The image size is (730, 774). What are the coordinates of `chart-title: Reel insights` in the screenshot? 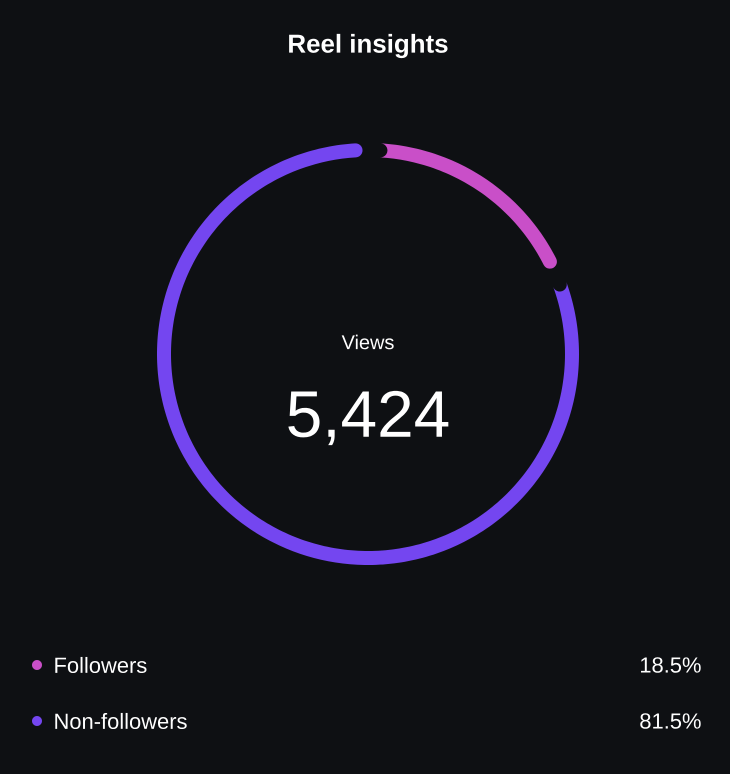 It's located at (368, 46).